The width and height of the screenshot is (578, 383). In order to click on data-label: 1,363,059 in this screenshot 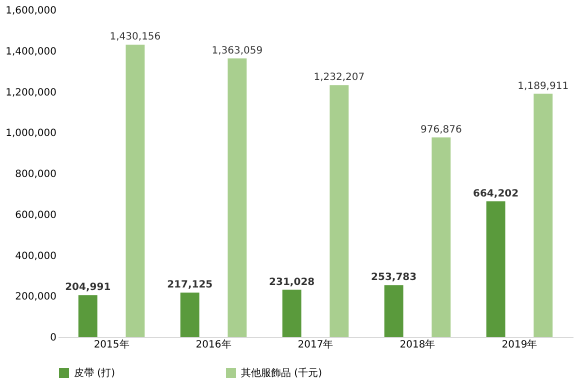, I will do `click(237, 50)`.